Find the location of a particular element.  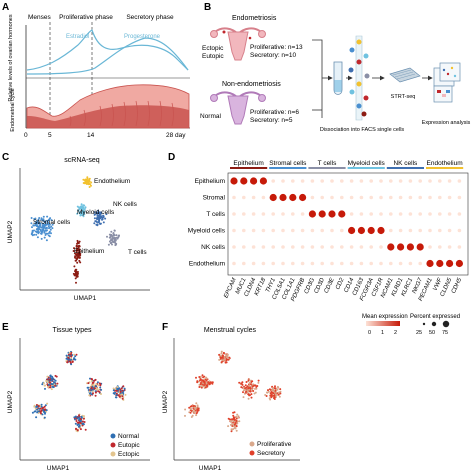

progesterone-curve is located at coordinates (107, 56).